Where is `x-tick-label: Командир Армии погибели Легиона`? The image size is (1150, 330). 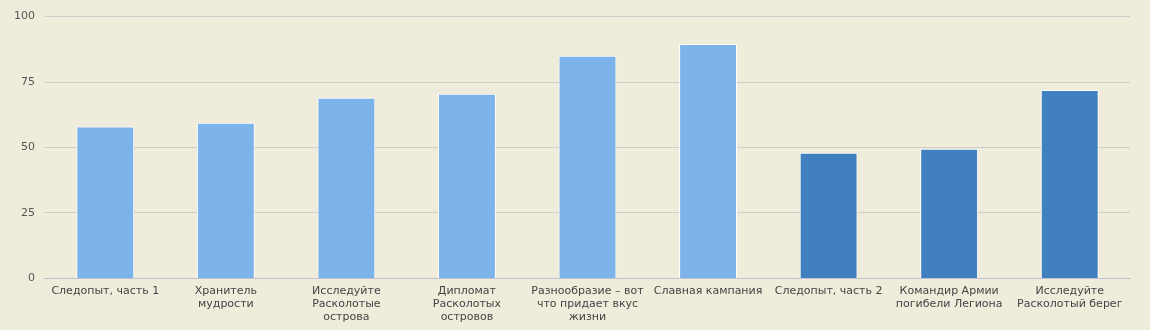 x-tick-label: Командир Армии погибели Легиона is located at coordinates (949, 297).